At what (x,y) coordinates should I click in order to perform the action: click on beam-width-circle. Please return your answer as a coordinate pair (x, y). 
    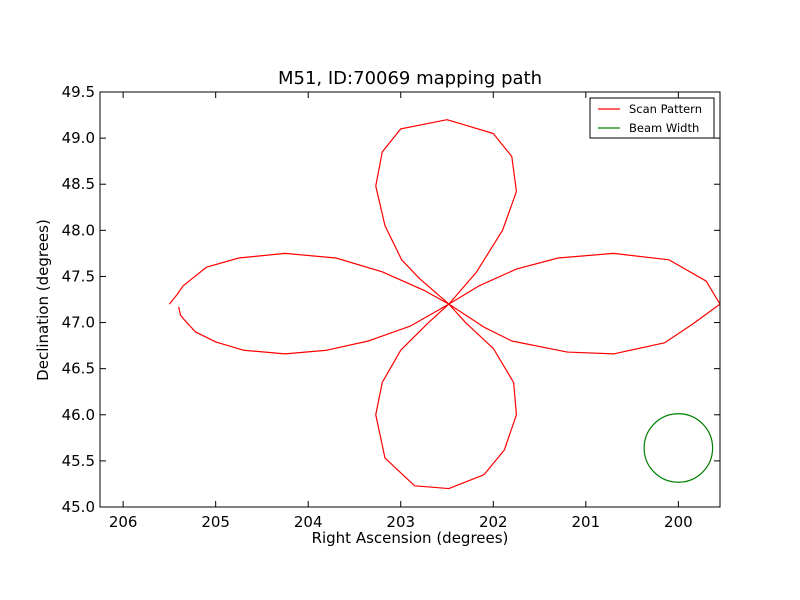
    Looking at the image, I should click on (678, 448).